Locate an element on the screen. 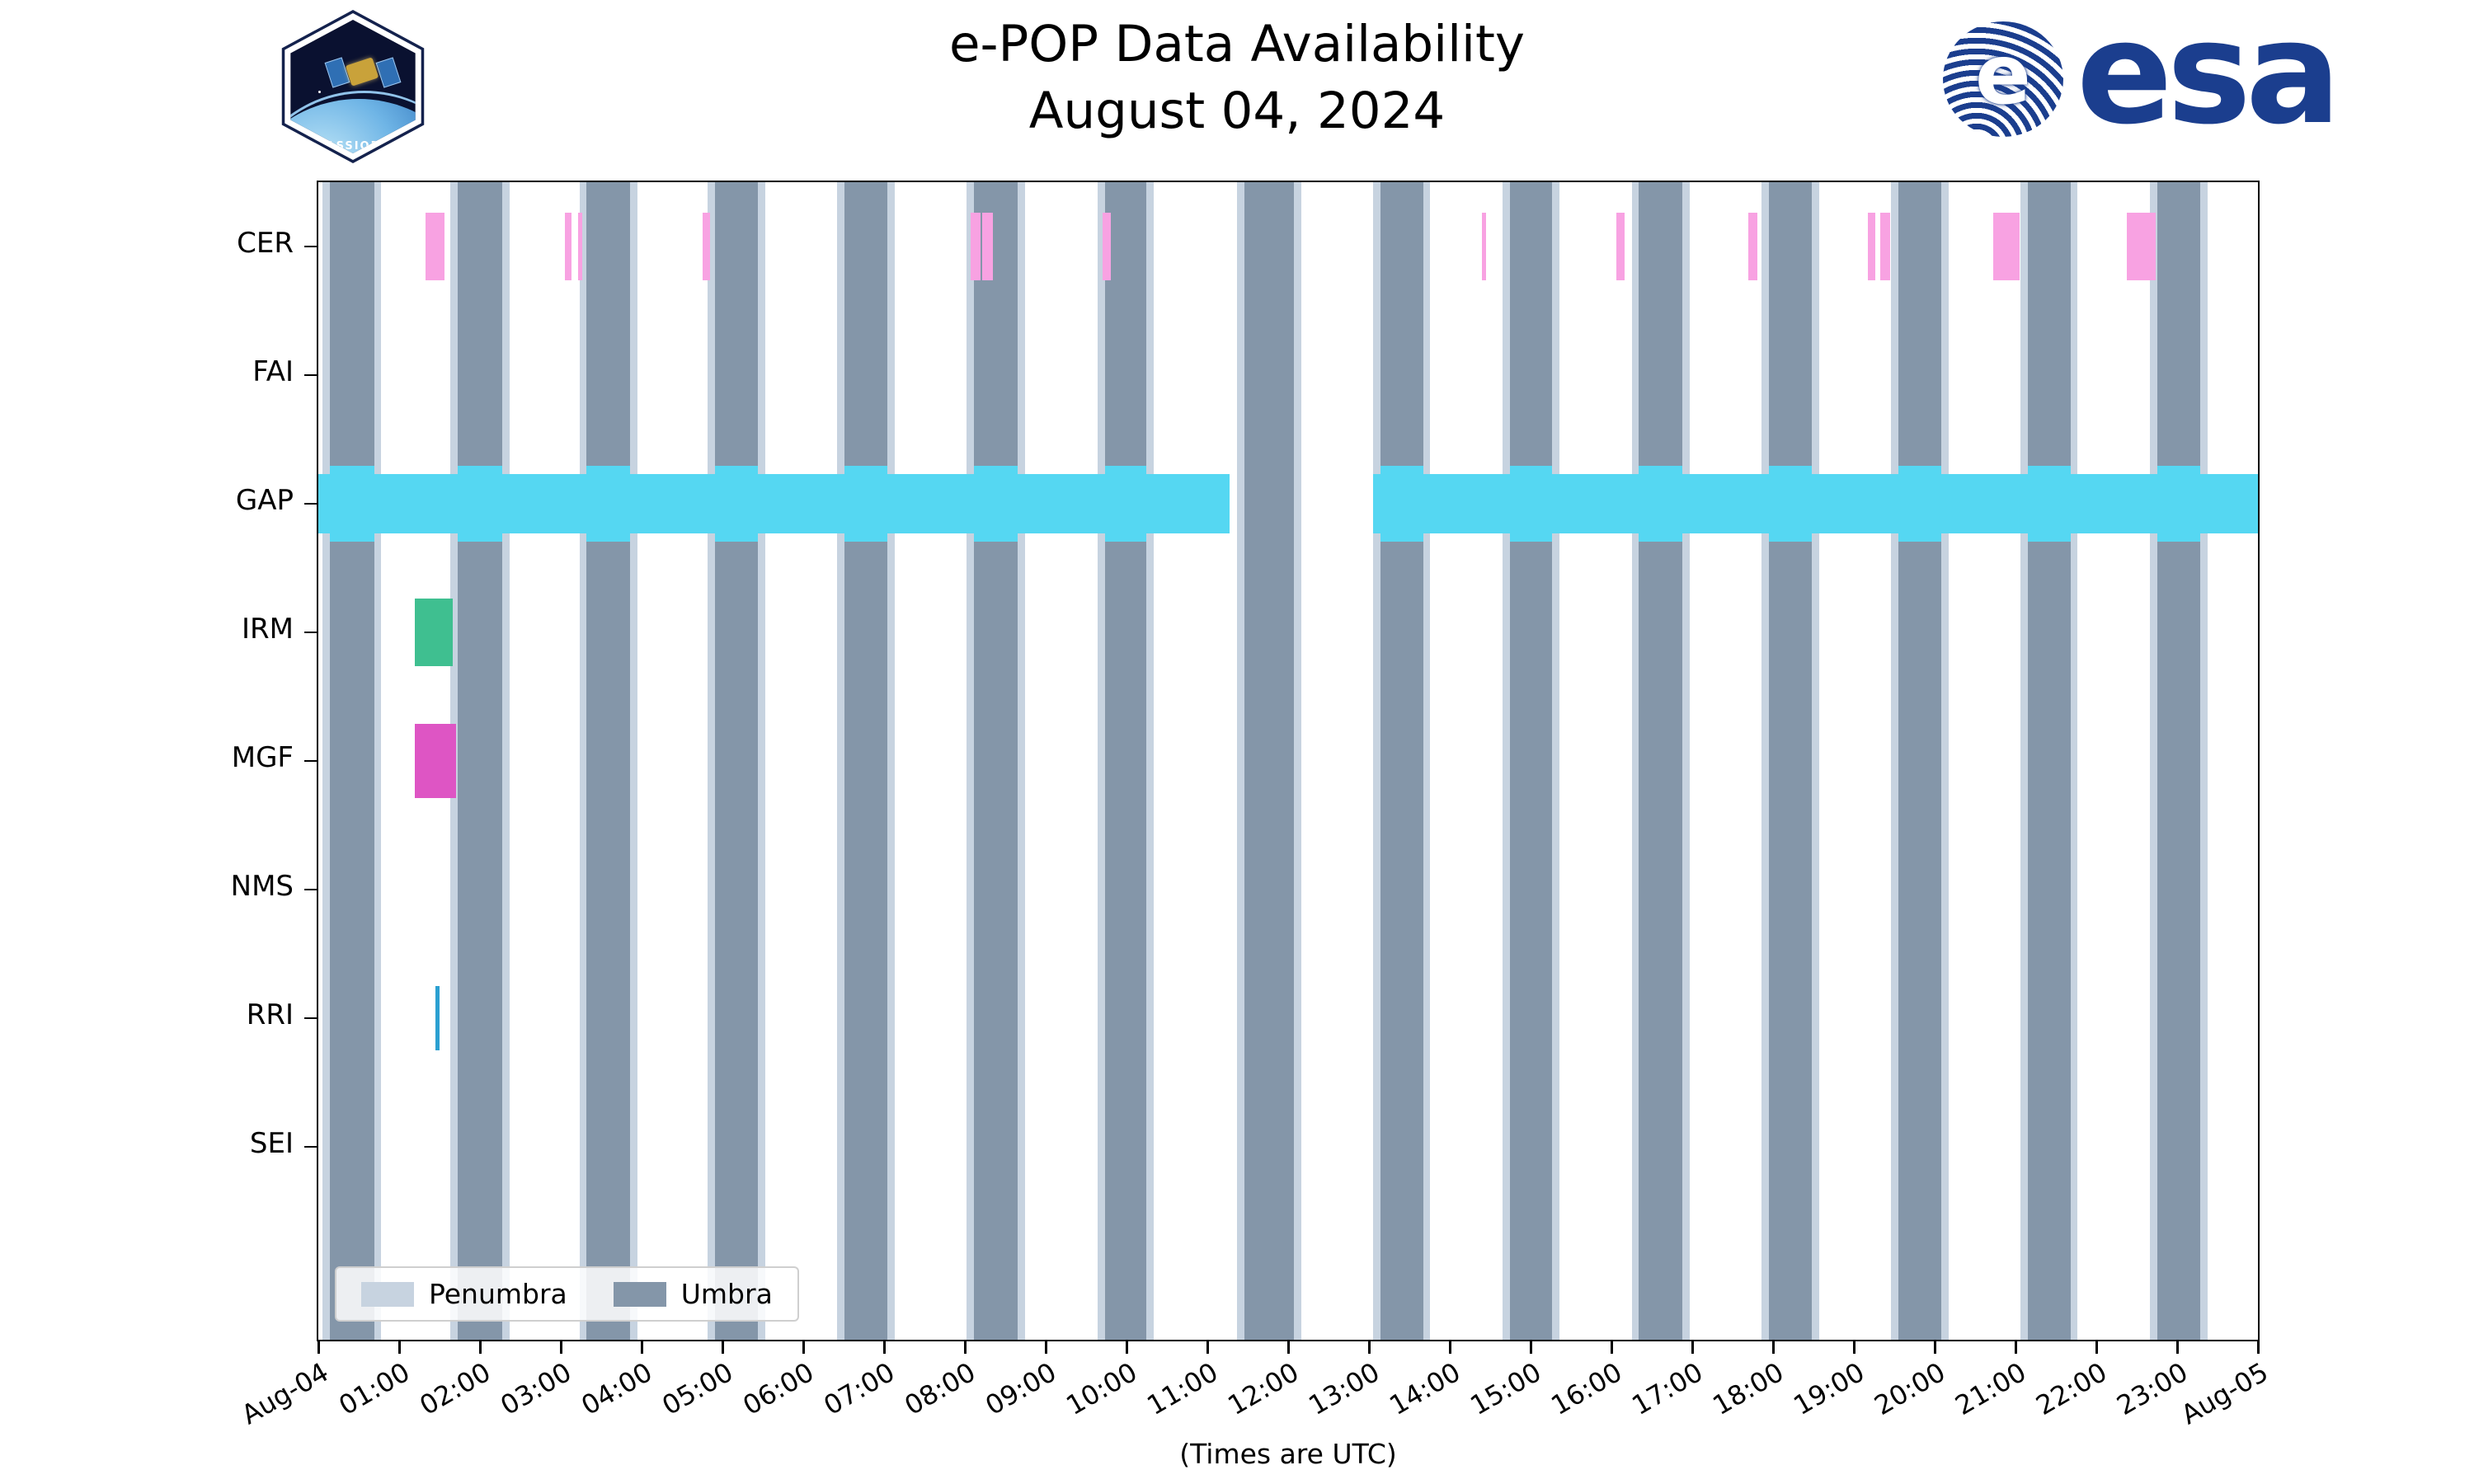  x-tick-label: 01:00 is located at coordinates (374, 1389).